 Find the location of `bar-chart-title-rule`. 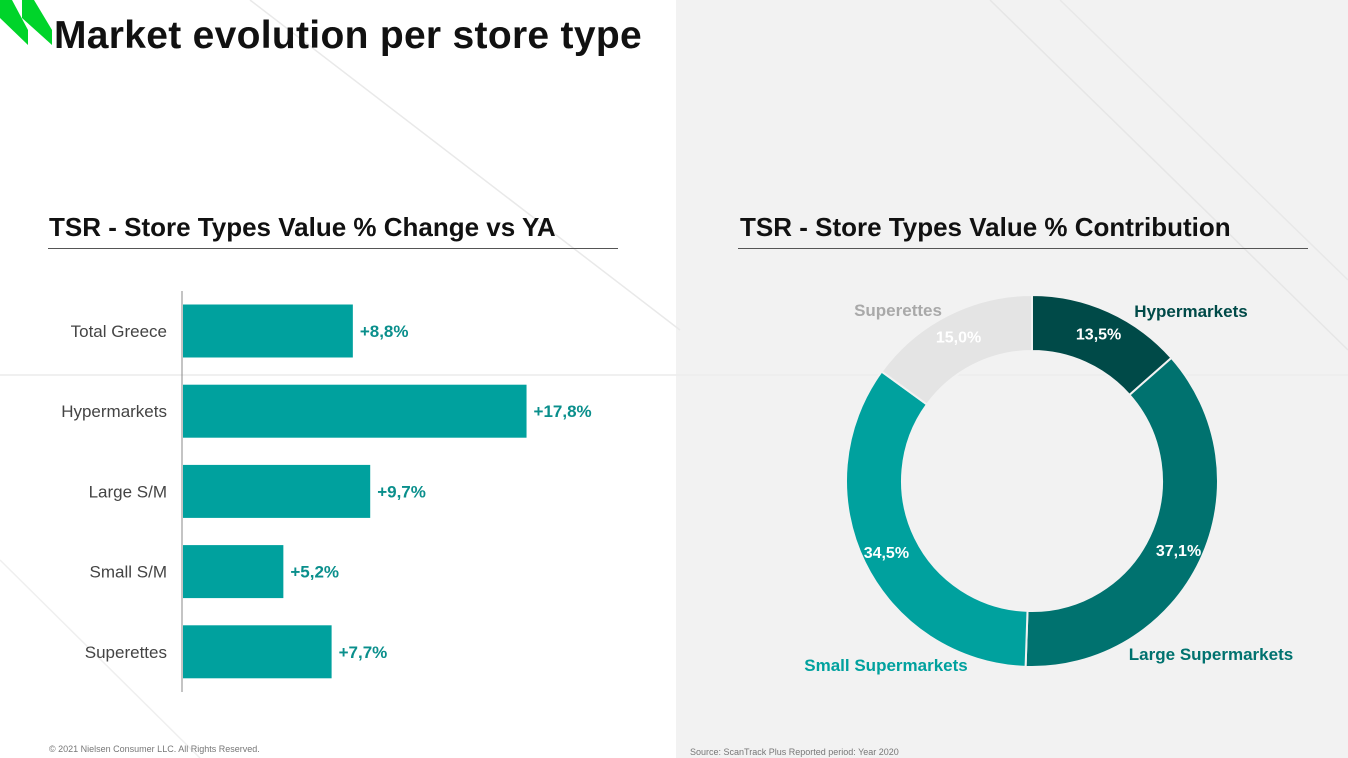

bar-chart-title-rule is located at coordinates (333, 248).